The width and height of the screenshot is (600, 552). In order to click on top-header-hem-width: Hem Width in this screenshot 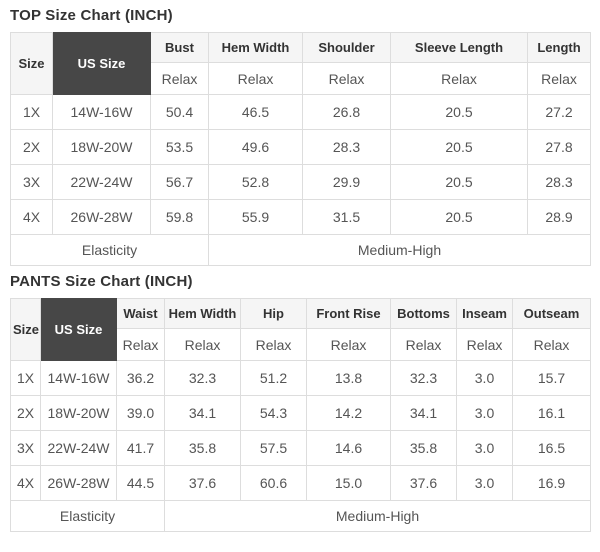, I will do `click(255, 47)`.